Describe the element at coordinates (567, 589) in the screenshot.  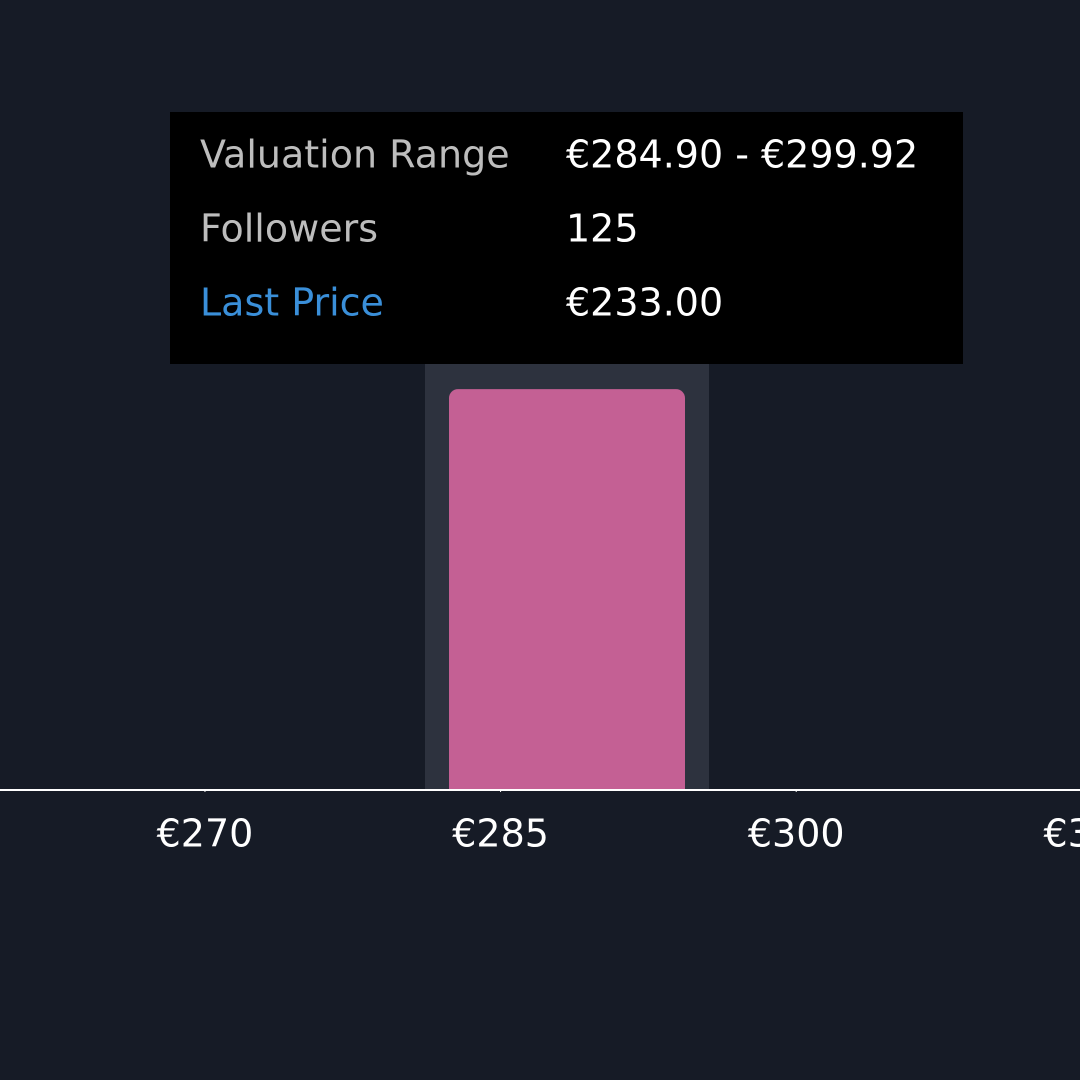
I see `bar` at that location.